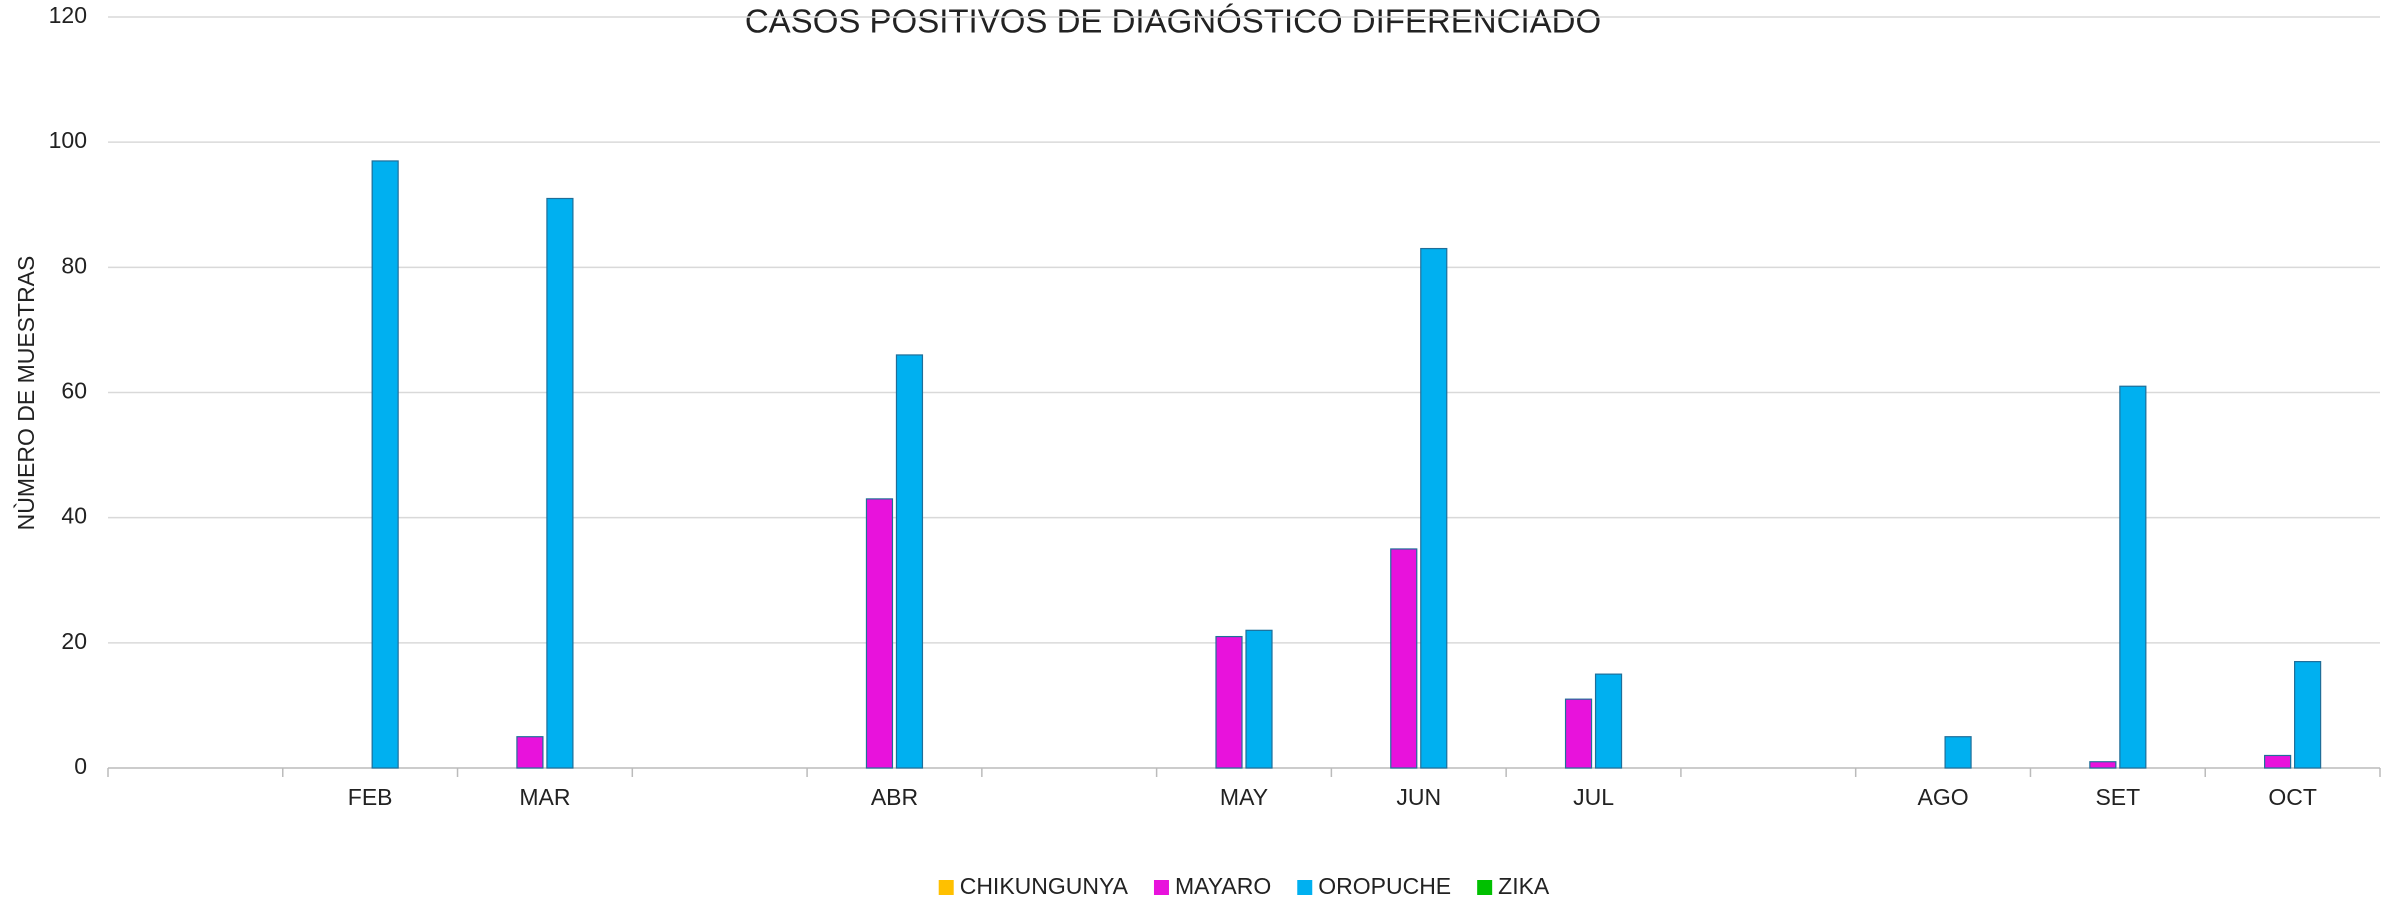 This screenshot has width=2389, height=901. I want to click on y-tick-label: 60, so click(74, 391).